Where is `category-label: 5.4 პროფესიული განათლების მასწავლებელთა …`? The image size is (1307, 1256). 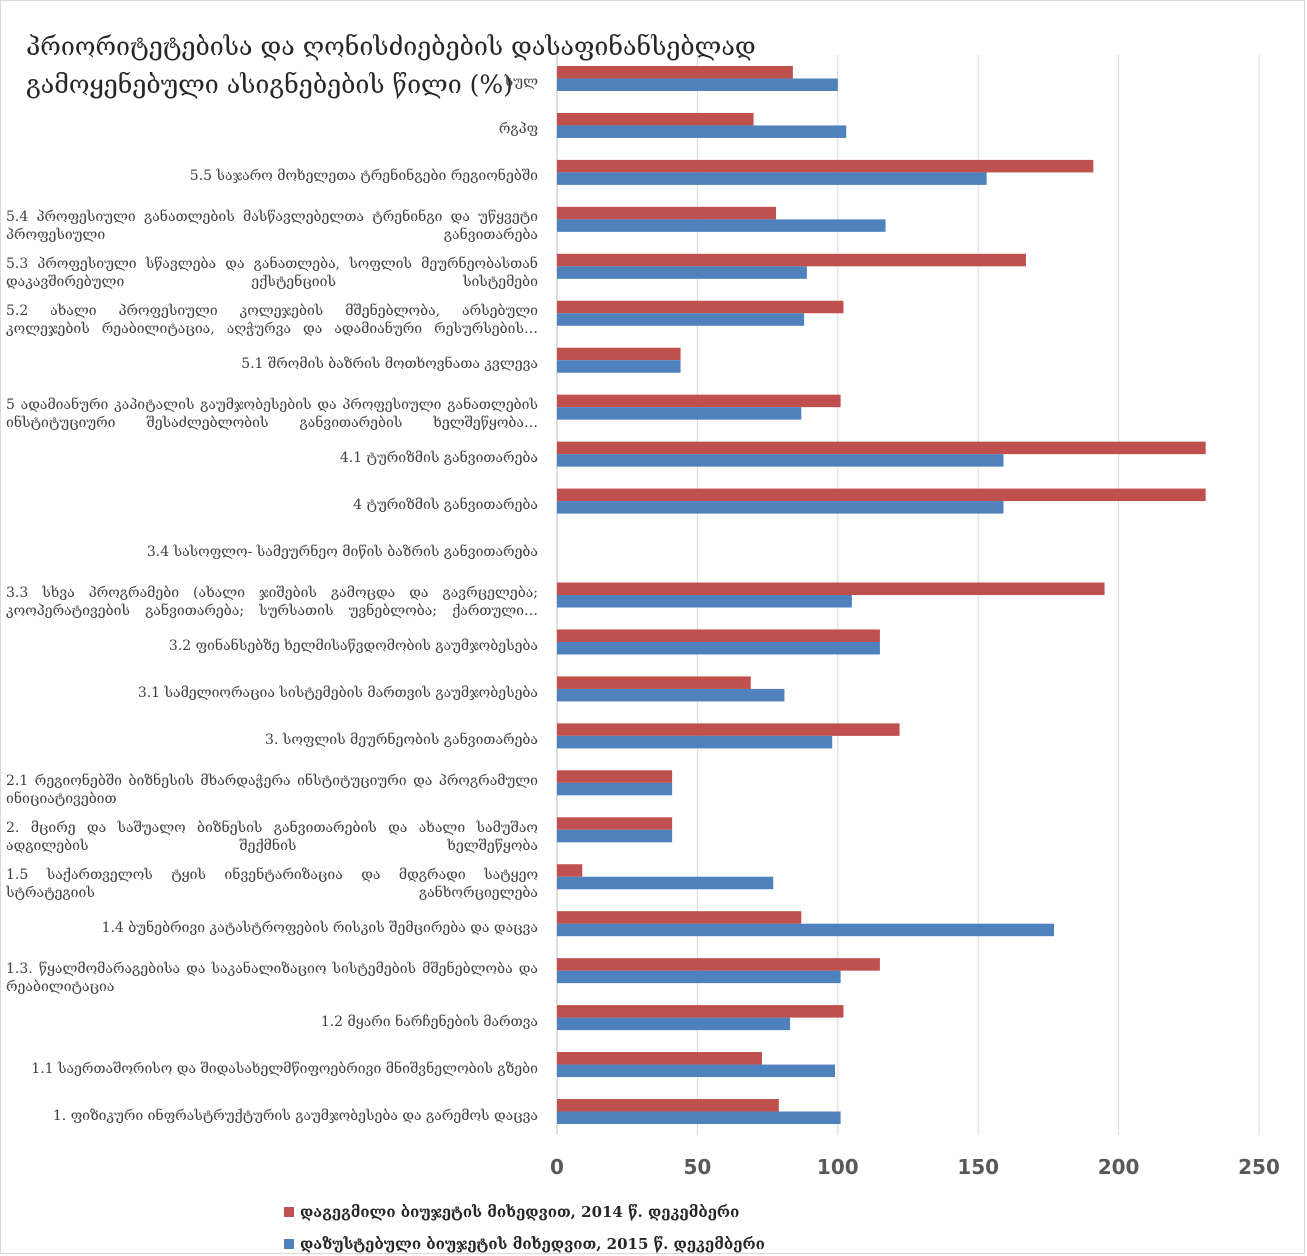
category-label: 5.4 პროფესიული განათლების მასწავლებელთა … is located at coordinates (272, 226).